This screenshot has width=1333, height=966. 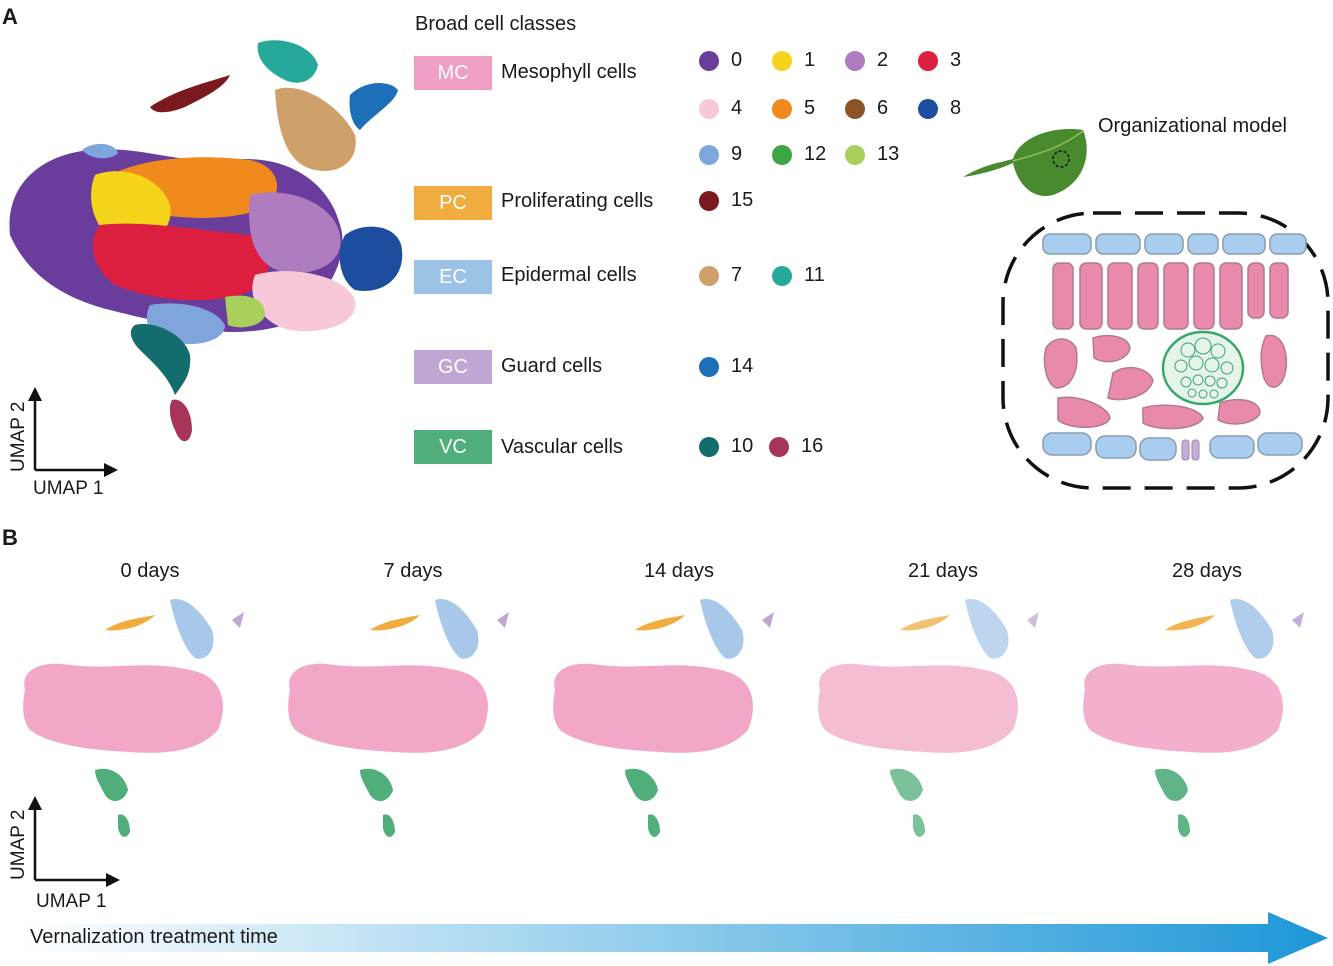 What do you see at coordinates (726, 446) in the screenshot?
I see `cluster-legend-item: 10` at bounding box center [726, 446].